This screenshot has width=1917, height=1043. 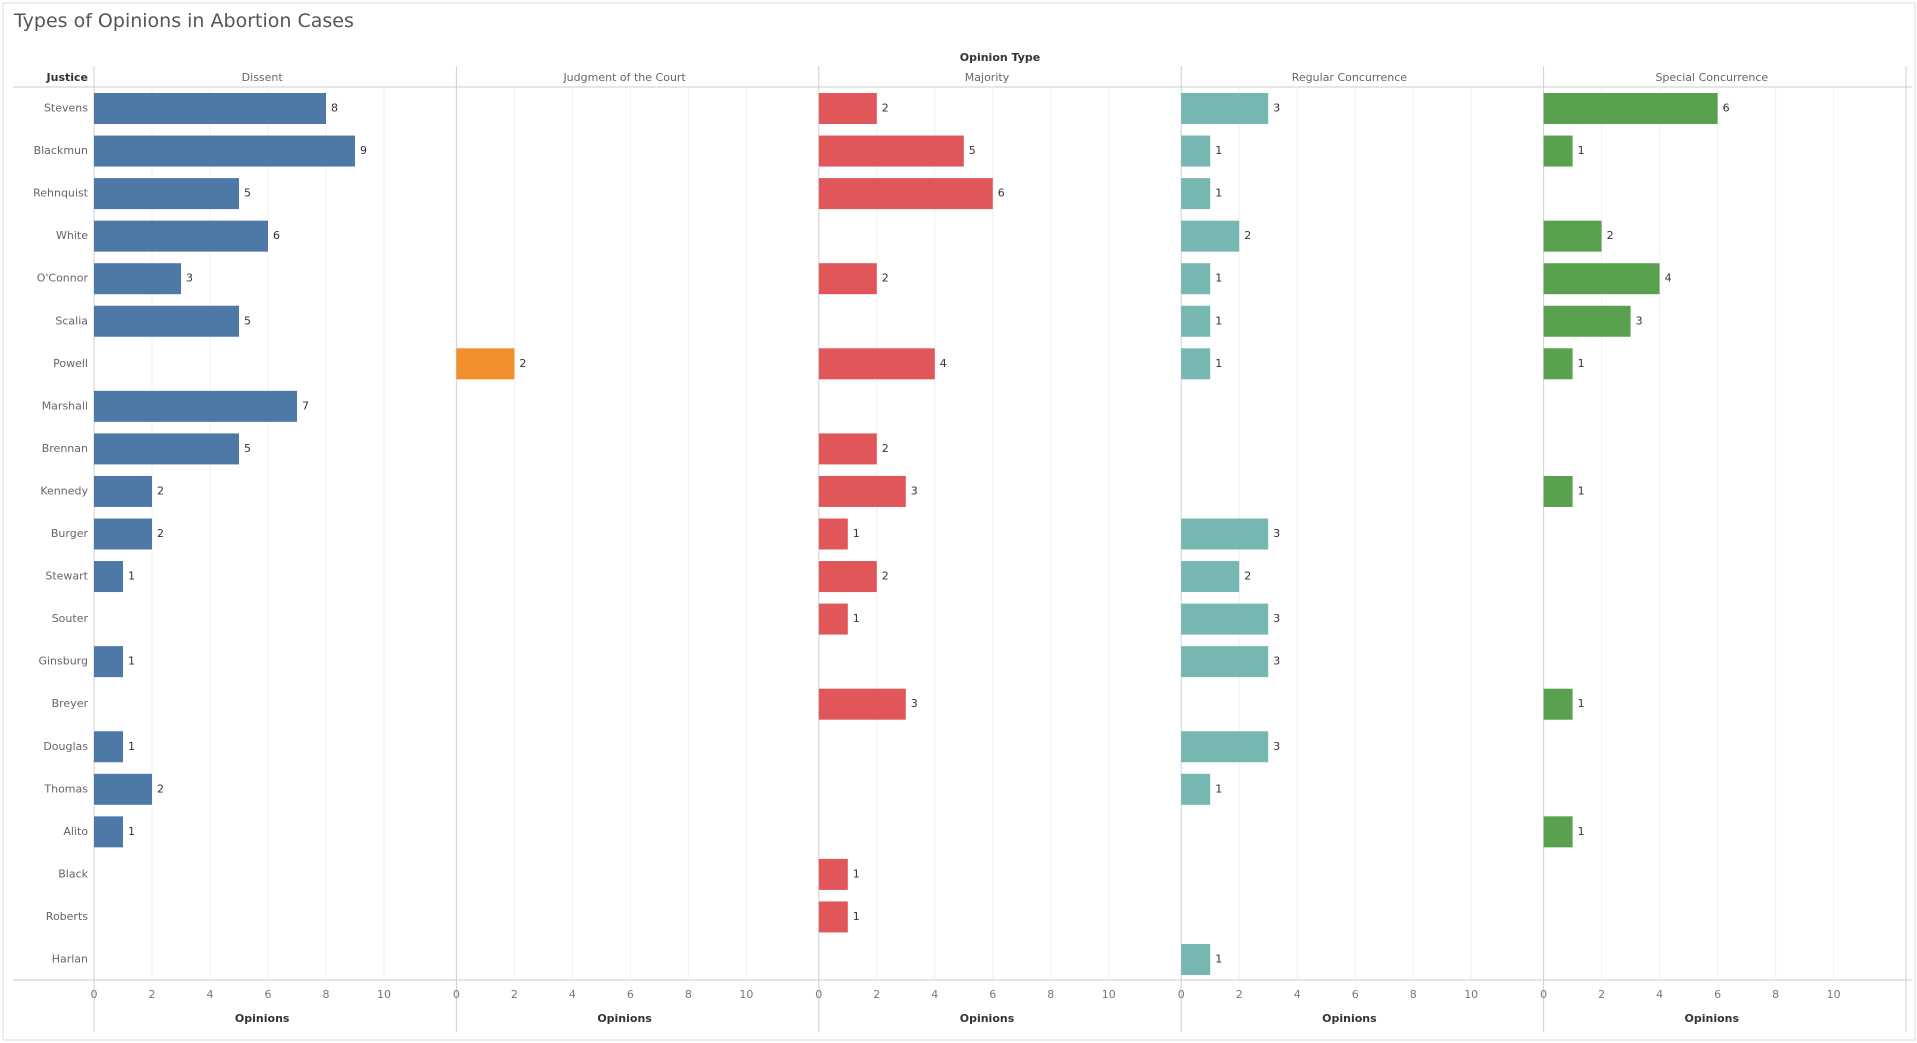 What do you see at coordinates (1225, 747) in the screenshot?
I see `bar-regular-concurrence-douglas` at bounding box center [1225, 747].